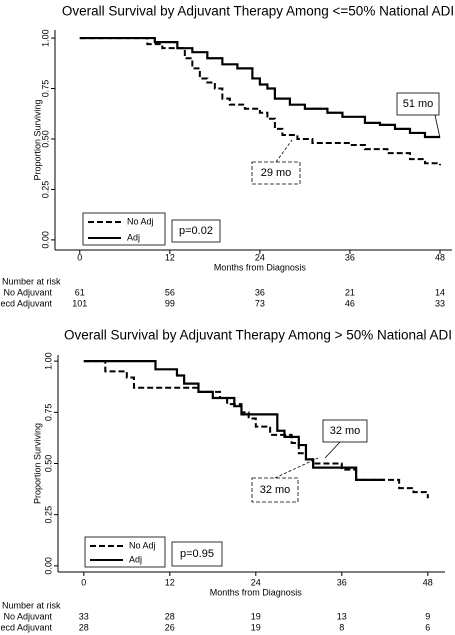 The image size is (455, 635). I want to click on risk-count: 99, so click(170, 303).